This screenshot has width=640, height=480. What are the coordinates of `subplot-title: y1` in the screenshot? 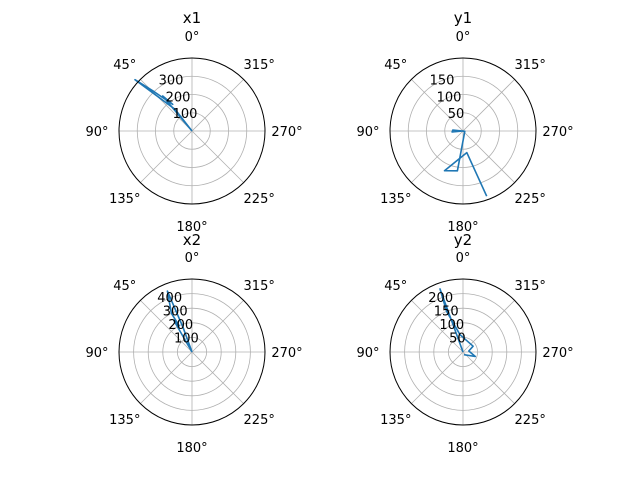 It's located at (463, 18).